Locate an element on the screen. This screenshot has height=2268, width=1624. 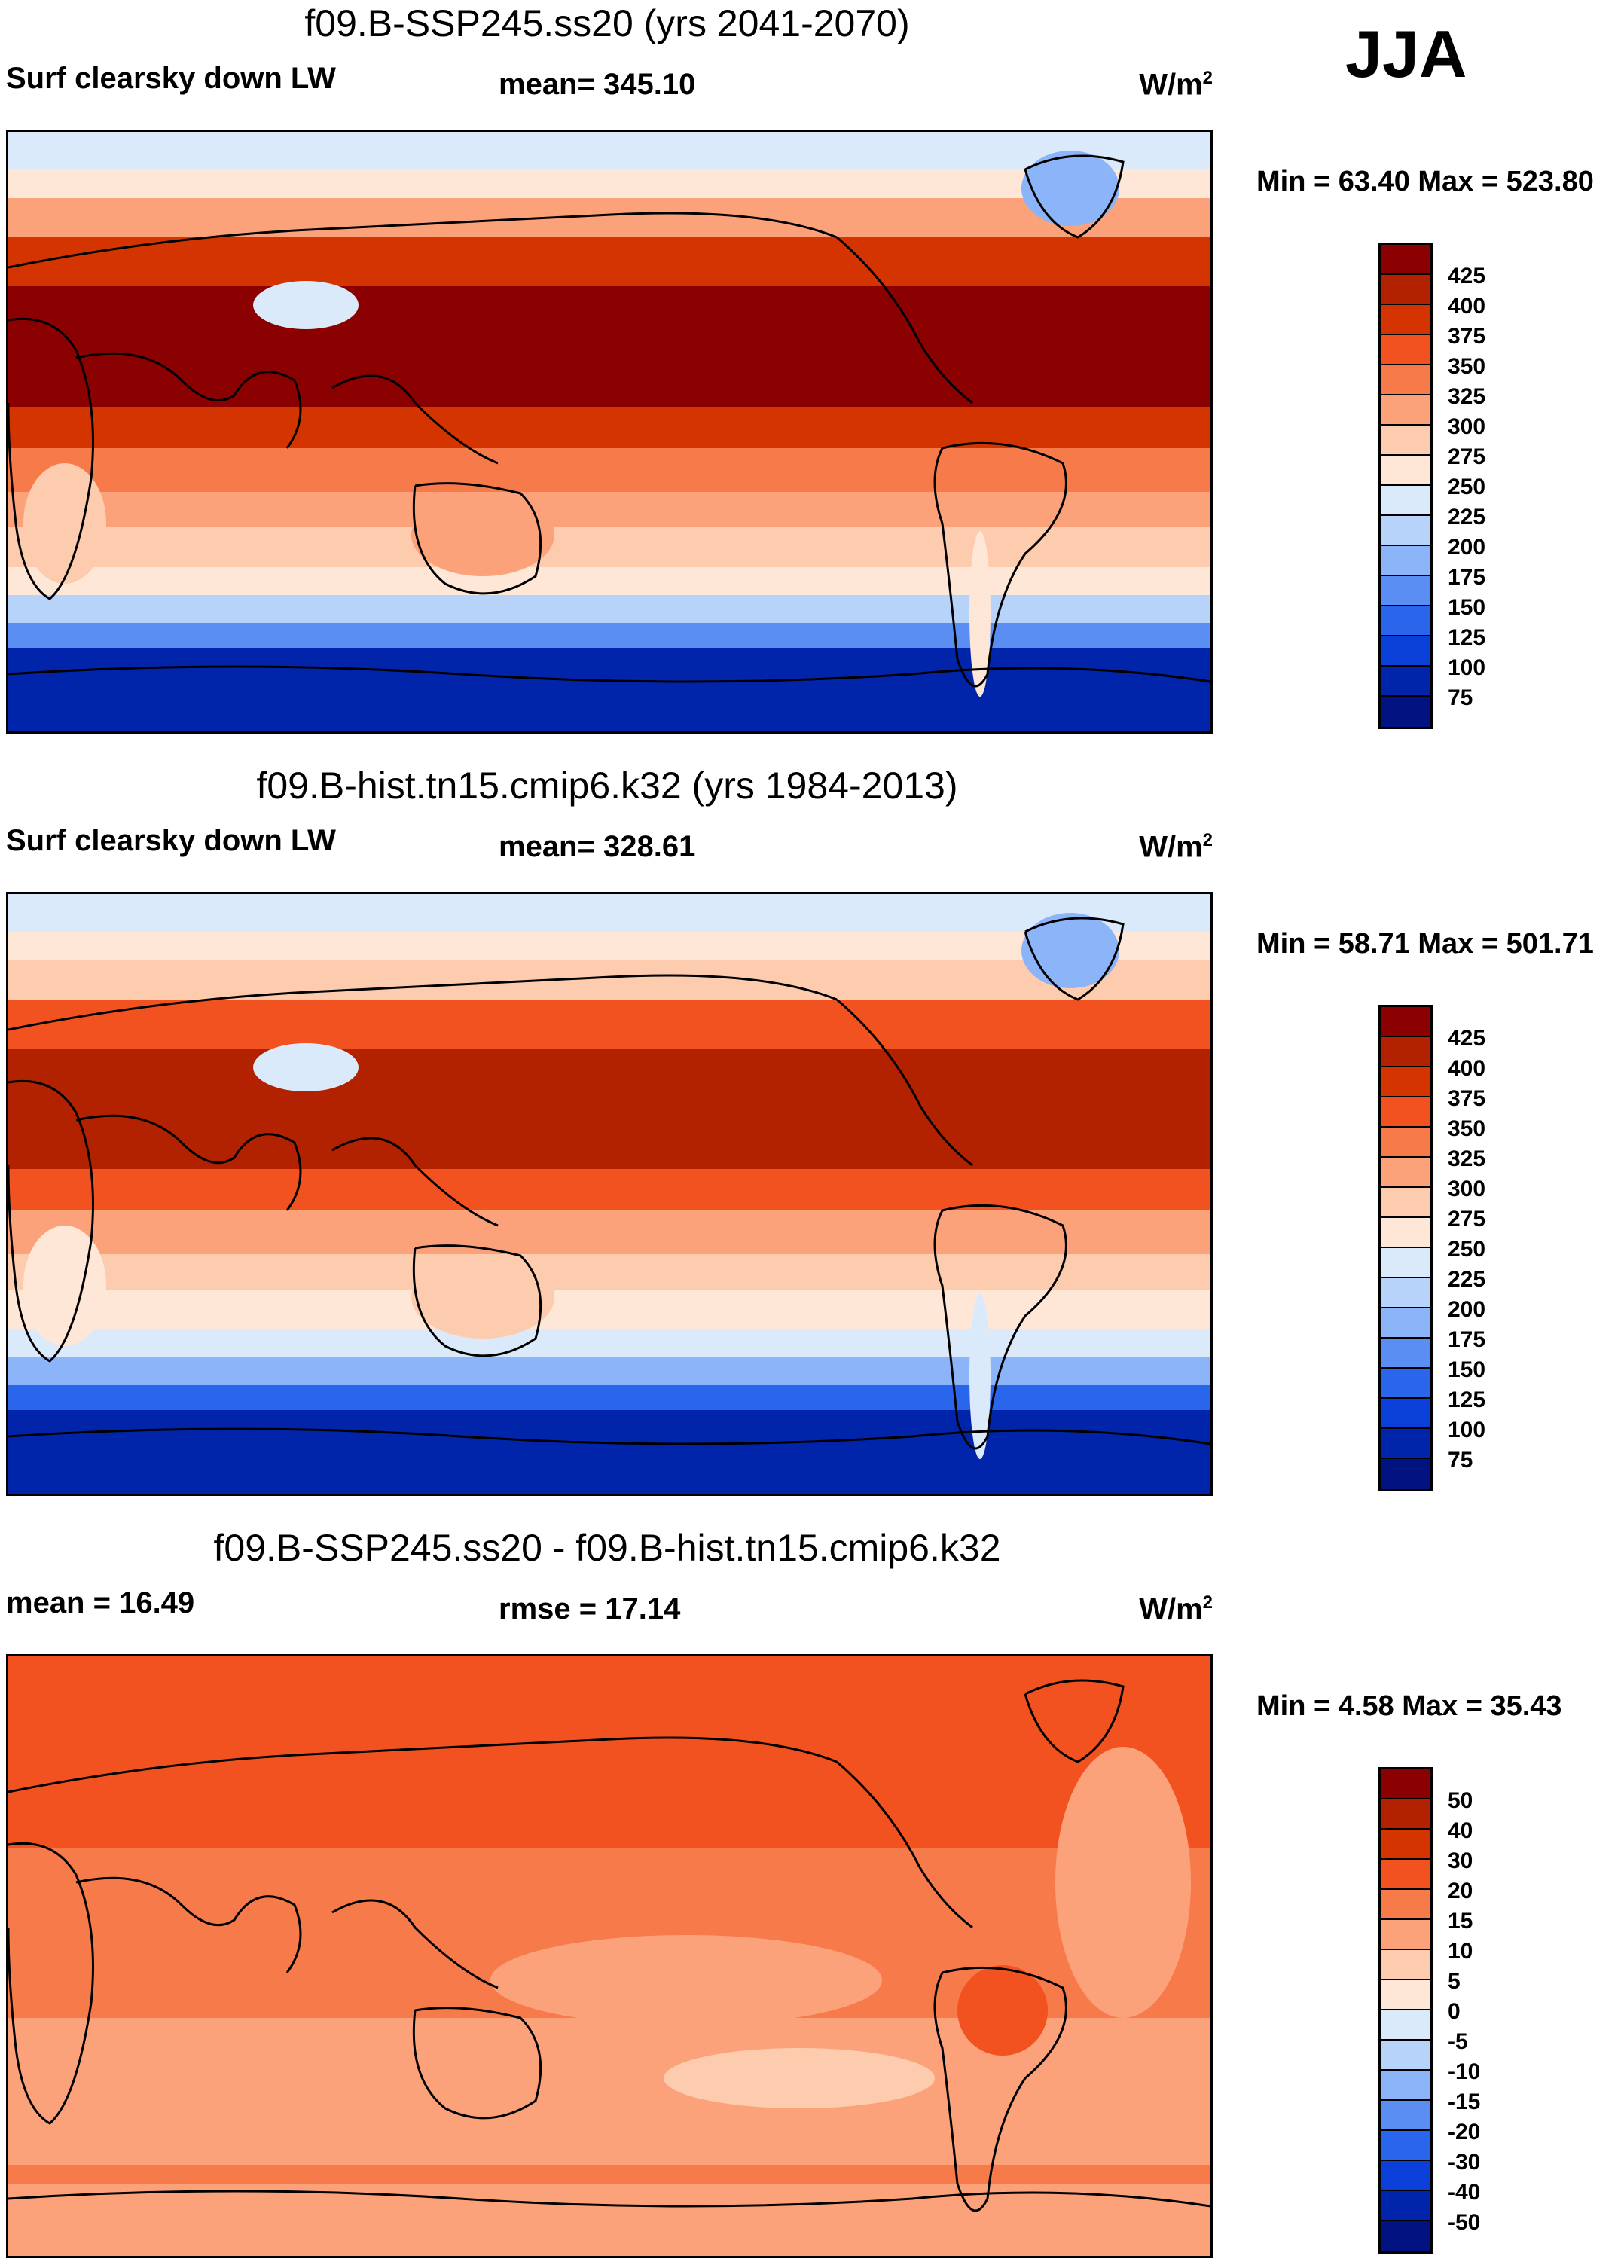
colorbar-tick: 325 is located at coordinates (1467, 1158).